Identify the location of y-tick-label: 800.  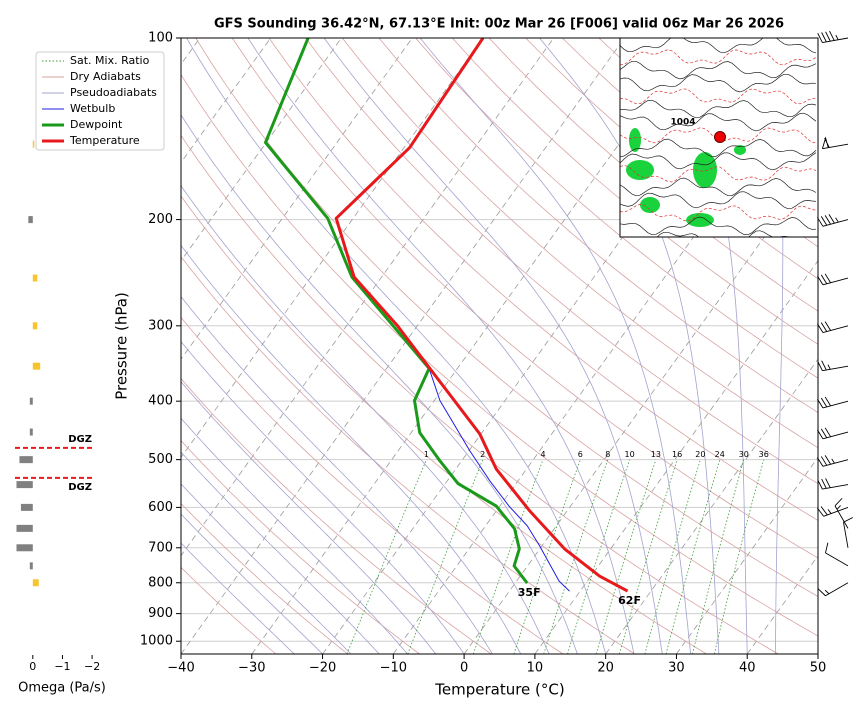
(160, 582).